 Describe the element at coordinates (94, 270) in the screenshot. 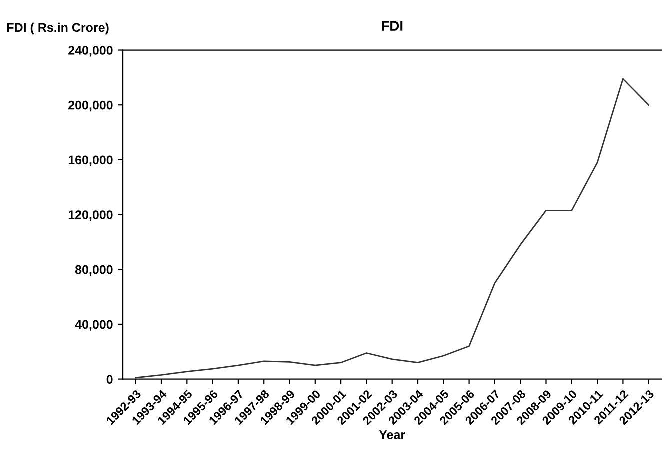

I see `y-tick-label: 80,000` at that location.